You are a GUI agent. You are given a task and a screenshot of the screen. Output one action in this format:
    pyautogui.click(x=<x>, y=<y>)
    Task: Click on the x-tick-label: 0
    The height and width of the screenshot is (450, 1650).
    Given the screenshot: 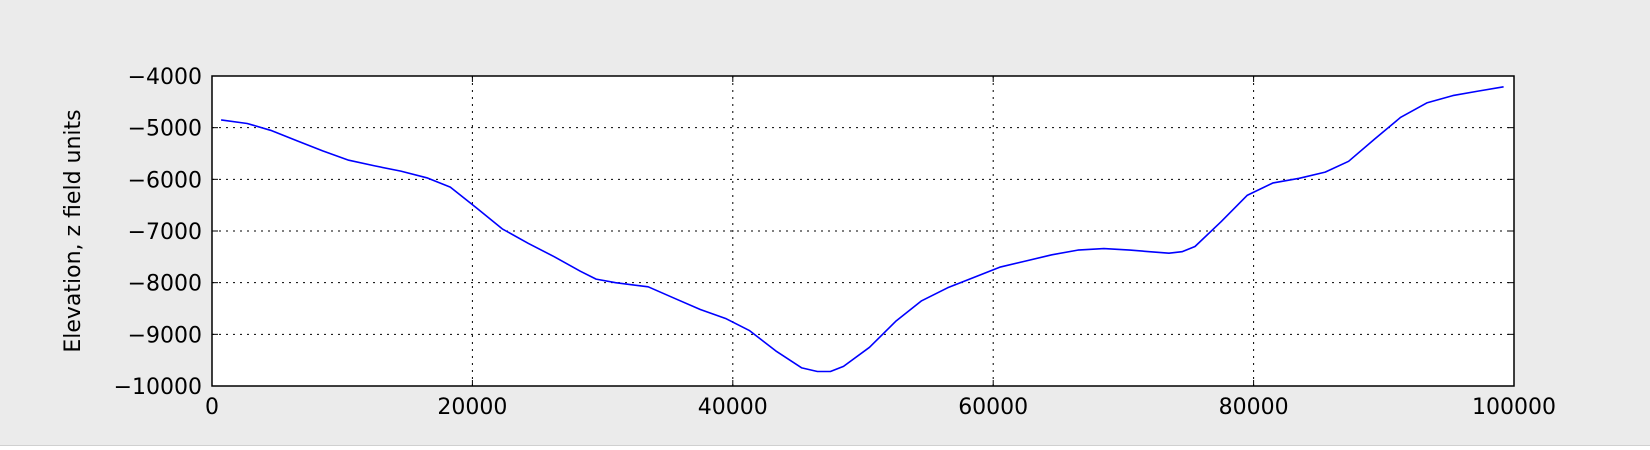 What is the action you would take?
    pyautogui.click(x=212, y=407)
    